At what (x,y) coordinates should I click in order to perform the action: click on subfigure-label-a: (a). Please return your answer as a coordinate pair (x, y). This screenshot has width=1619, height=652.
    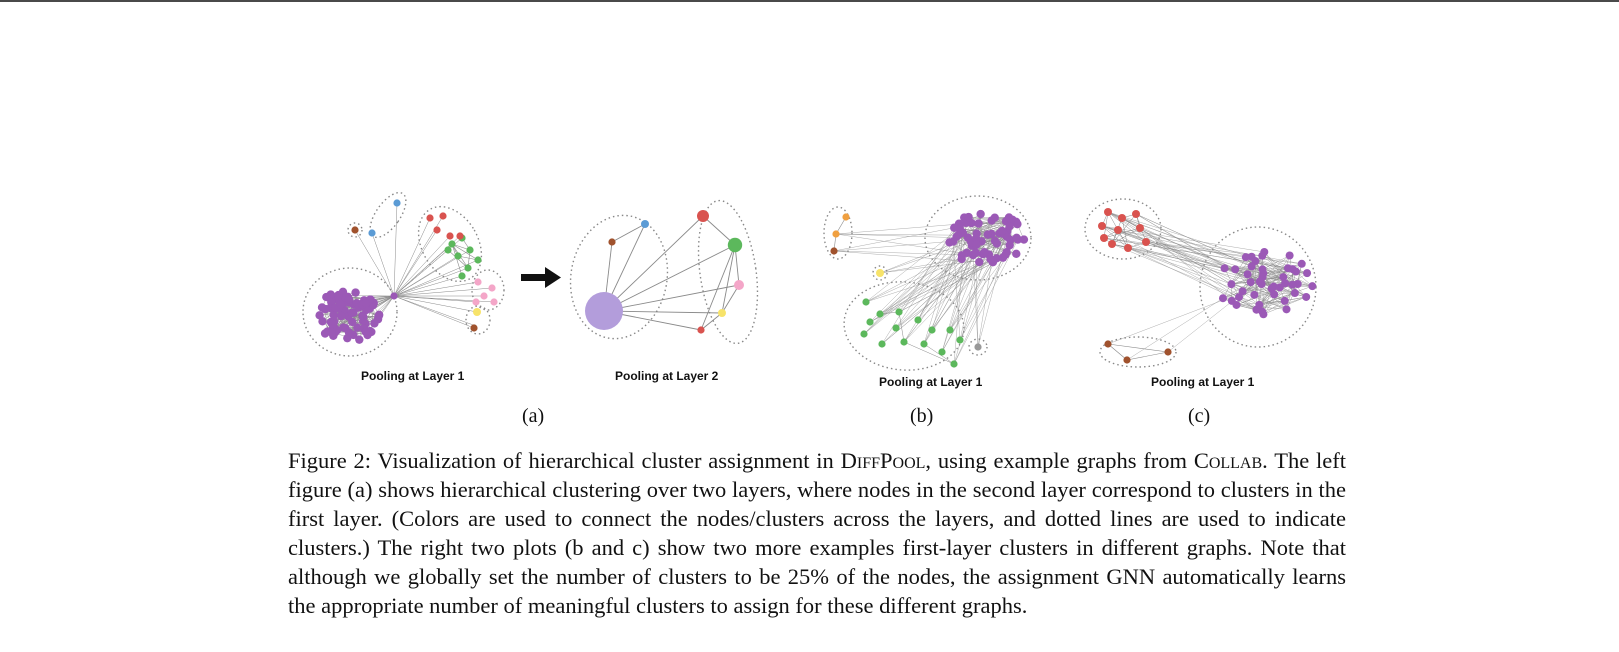
    Looking at the image, I should click on (533, 416).